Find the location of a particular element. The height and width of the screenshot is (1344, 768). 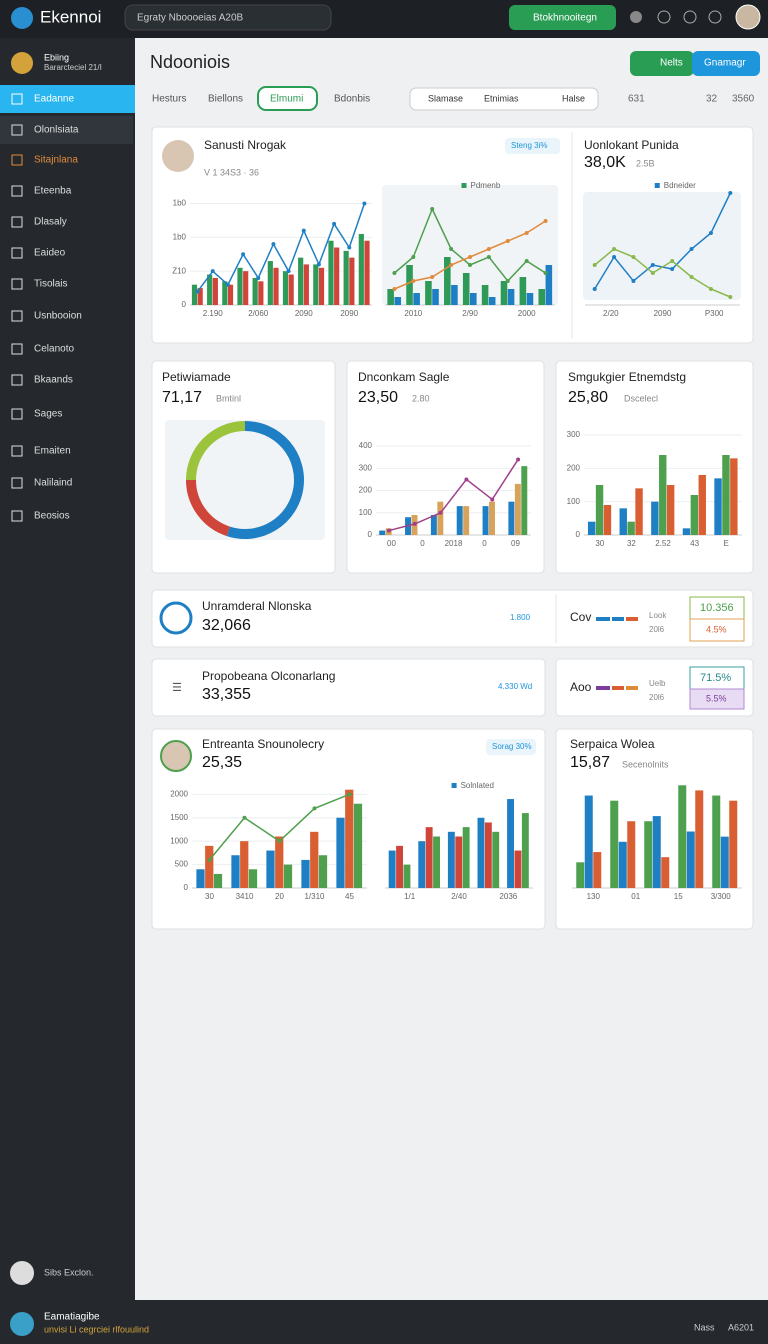

menu-item: Emaiten is located at coordinates (52, 451).